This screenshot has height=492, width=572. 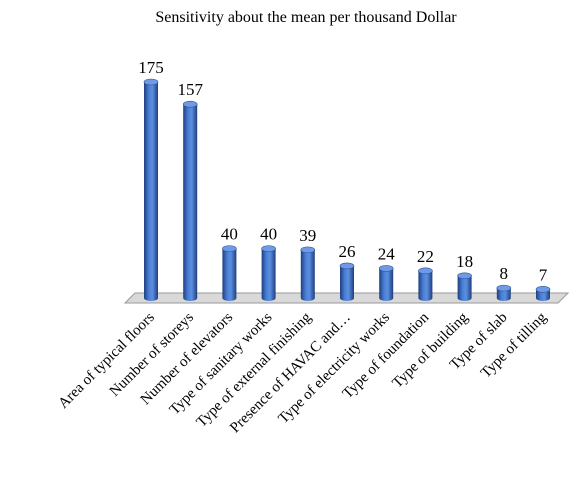 What do you see at coordinates (504, 273) in the screenshot?
I see `data-label: 8` at bounding box center [504, 273].